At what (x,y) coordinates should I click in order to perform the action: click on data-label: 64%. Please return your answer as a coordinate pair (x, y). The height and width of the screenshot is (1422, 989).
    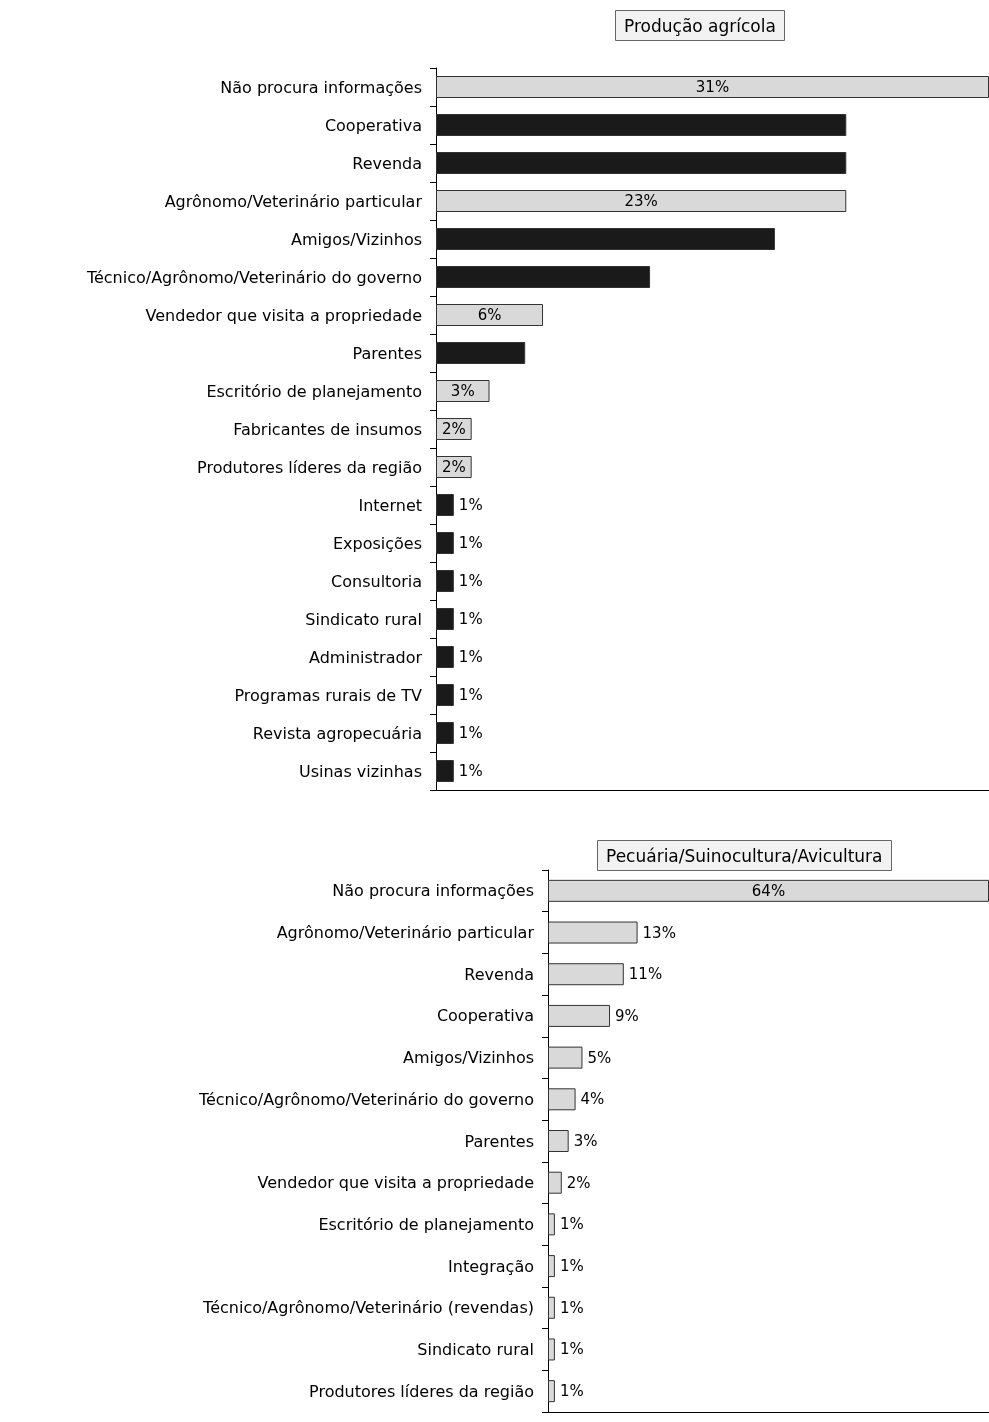
    Looking at the image, I should click on (768, 890).